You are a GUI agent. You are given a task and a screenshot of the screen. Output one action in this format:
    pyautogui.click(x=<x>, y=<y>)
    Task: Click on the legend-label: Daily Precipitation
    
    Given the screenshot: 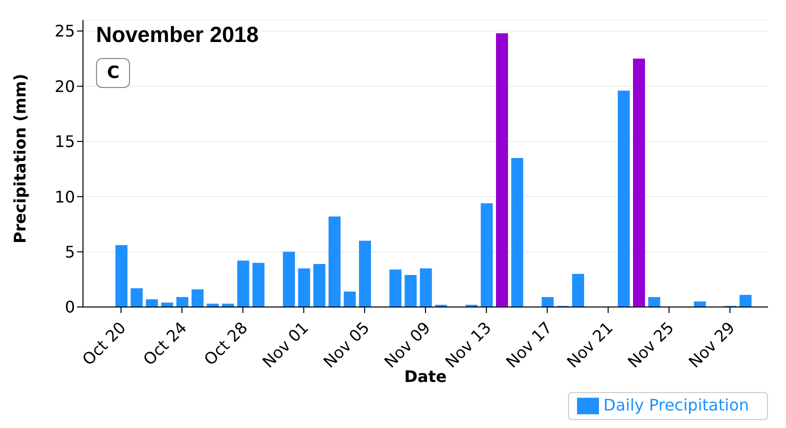 What is the action you would take?
    pyautogui.click(x=676, y=404)
    